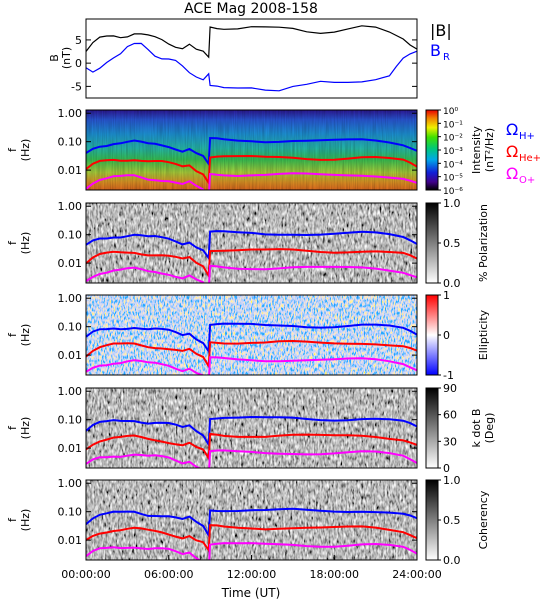 This screenshot has width=550, height=600. What do you see at coordinates (251, 67) in the screenshot?
I see `series-line-b-r` at bounding box center [251, 67].